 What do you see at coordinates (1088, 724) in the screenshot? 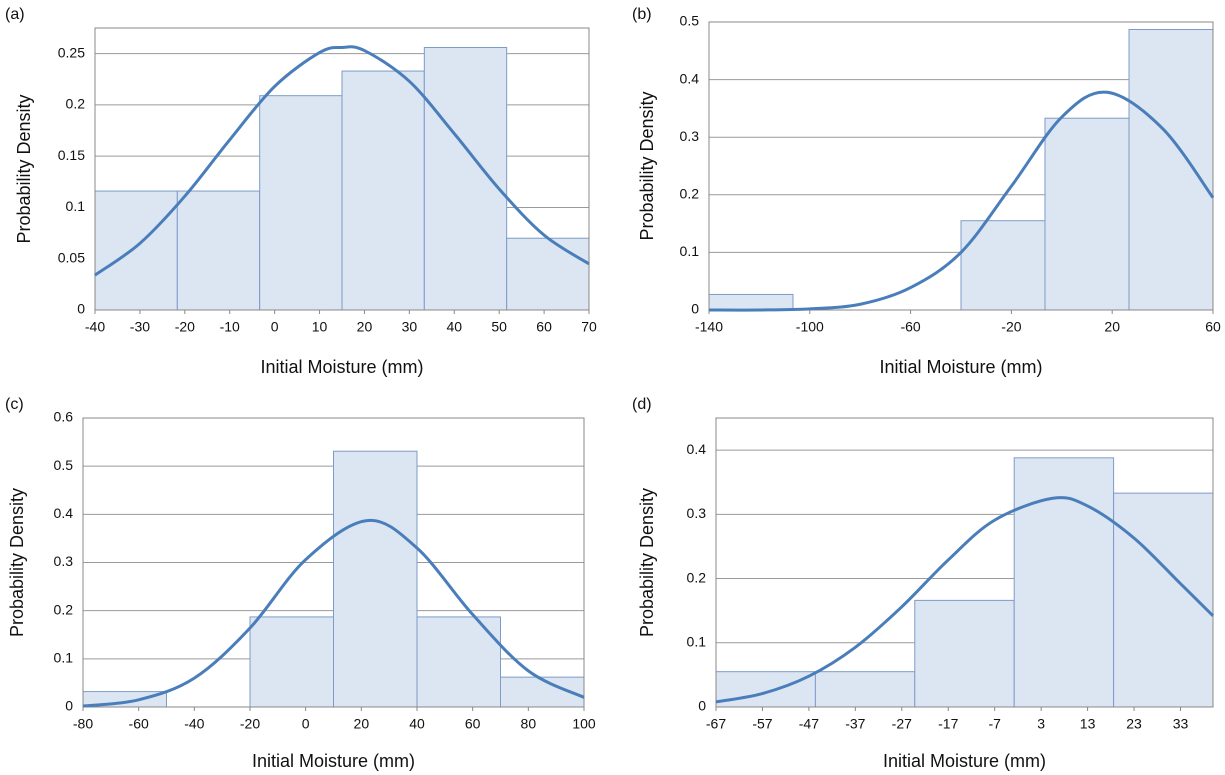
I see `x-tick-label: 13` at bounding box center [1088, 724].